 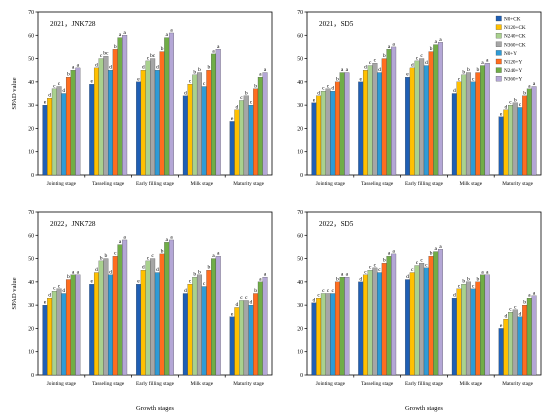 I want to click on y-tick-label: 60, so click(x=31, y=236).